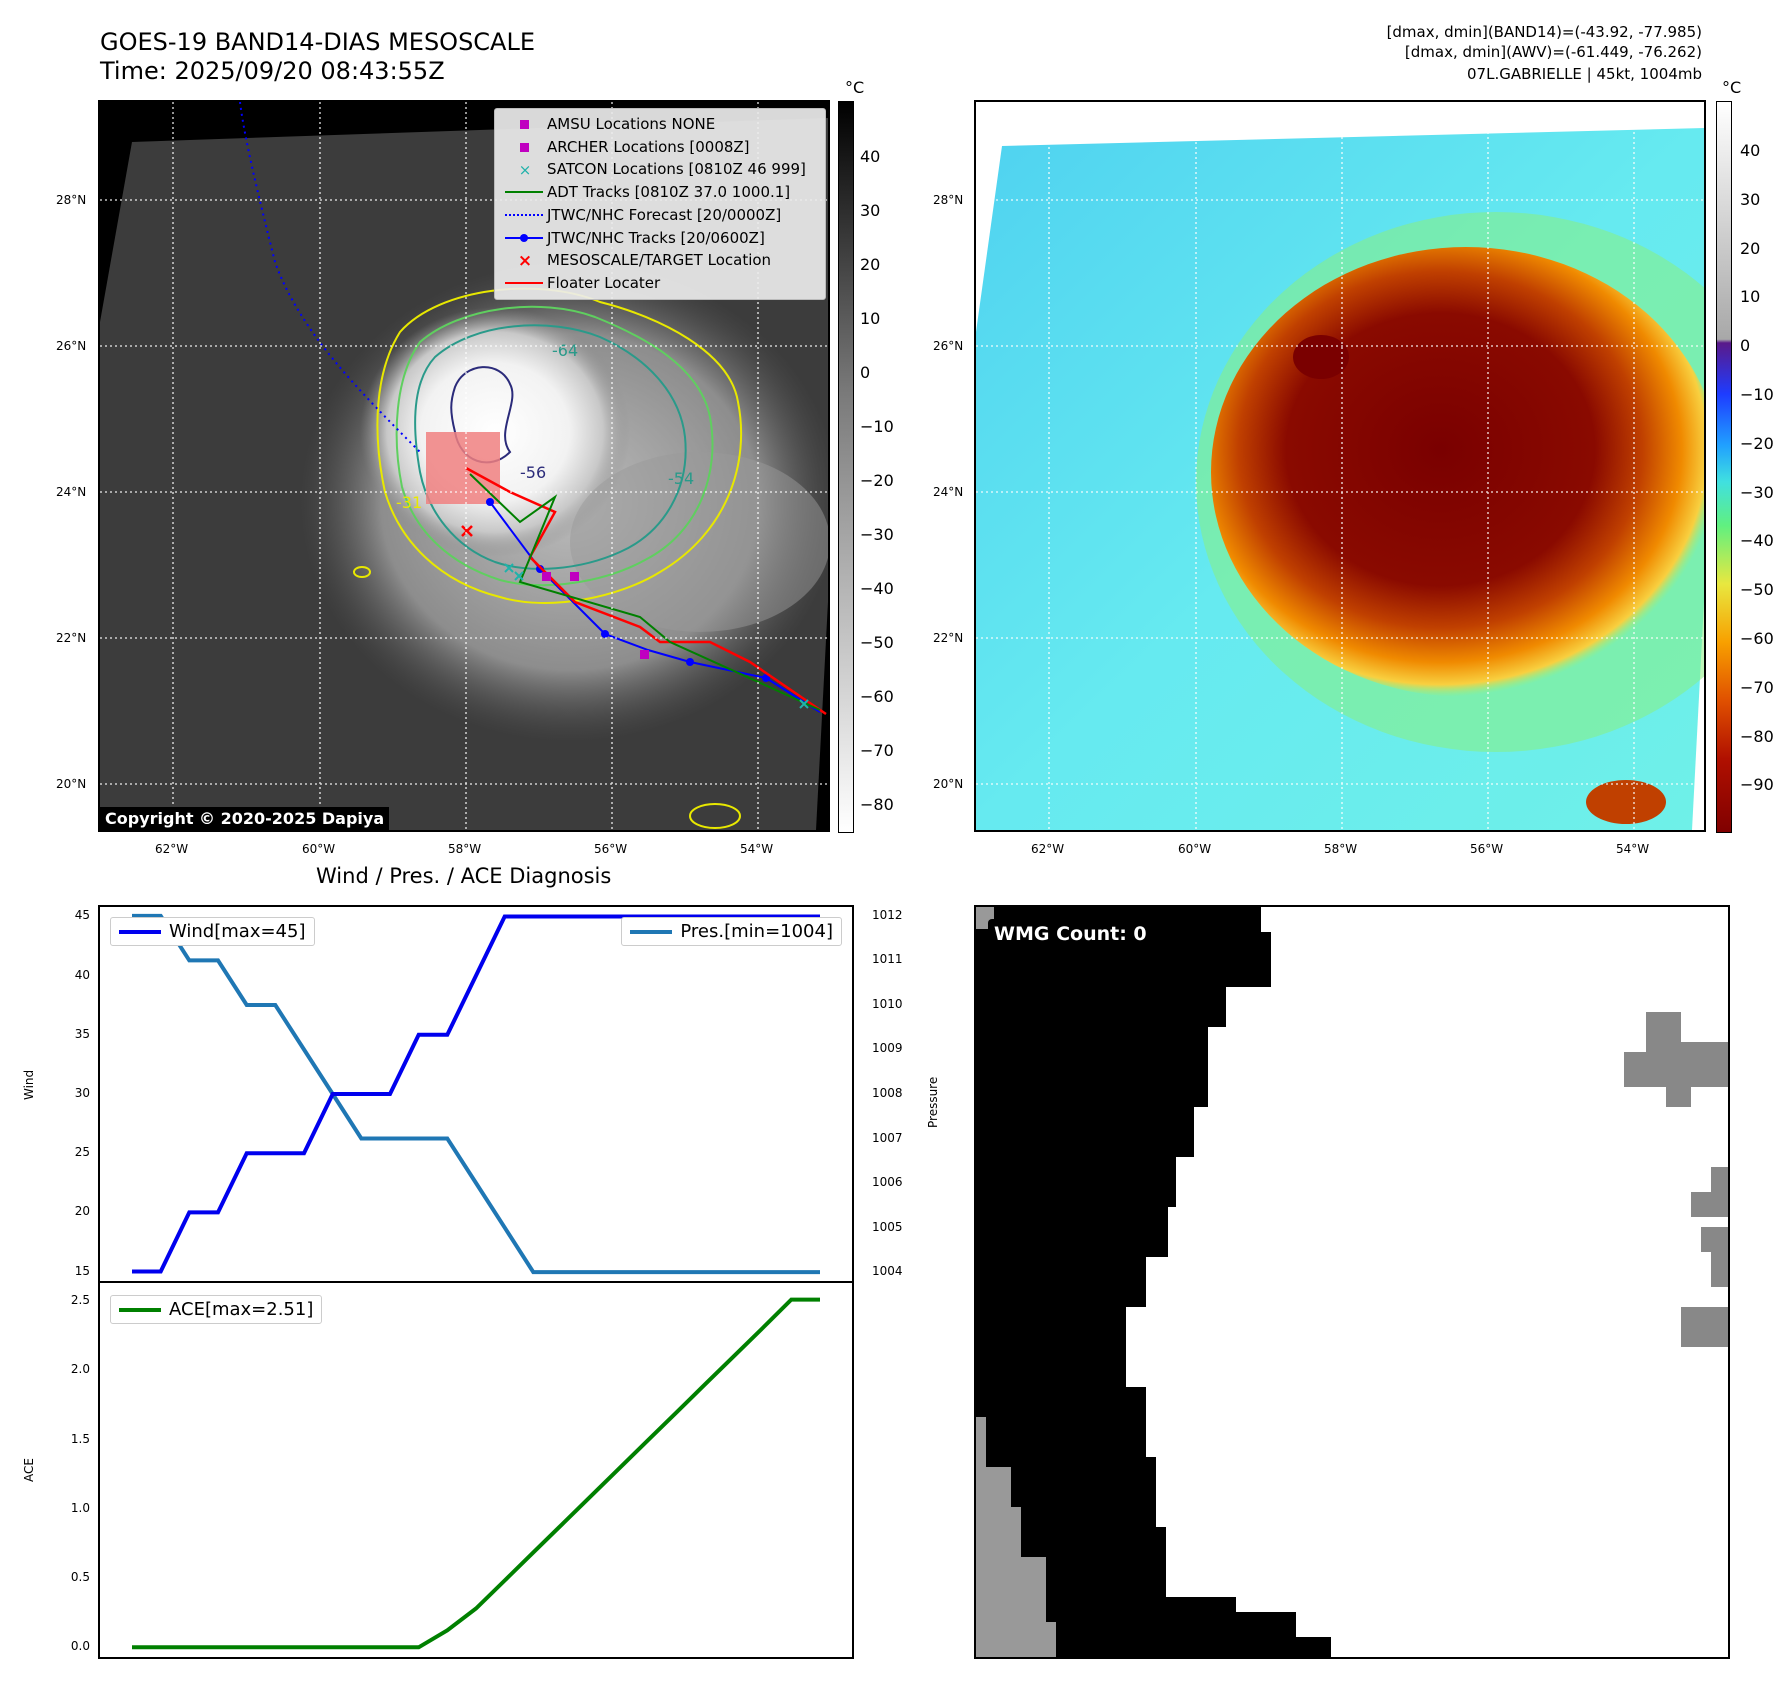 This screenshot has height=1690, width=1792. I want to click on lon-label: 58°W, so click(1341, 849).